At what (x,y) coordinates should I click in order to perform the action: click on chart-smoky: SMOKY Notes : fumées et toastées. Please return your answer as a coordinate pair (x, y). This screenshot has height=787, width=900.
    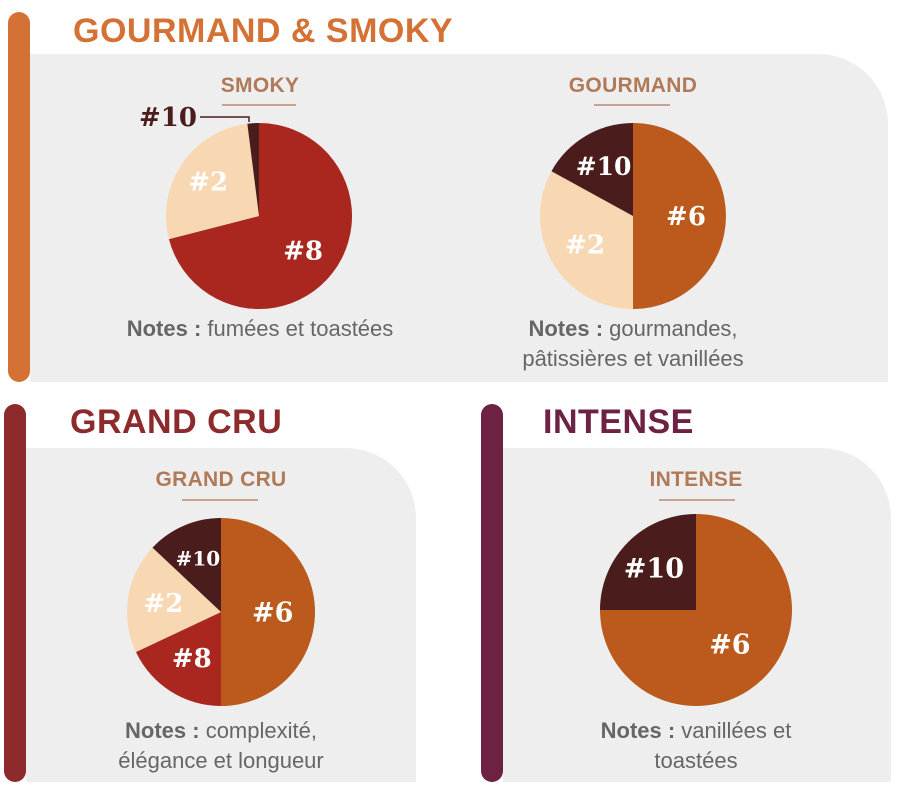
    Looking at the image, I should click on (260, 224).